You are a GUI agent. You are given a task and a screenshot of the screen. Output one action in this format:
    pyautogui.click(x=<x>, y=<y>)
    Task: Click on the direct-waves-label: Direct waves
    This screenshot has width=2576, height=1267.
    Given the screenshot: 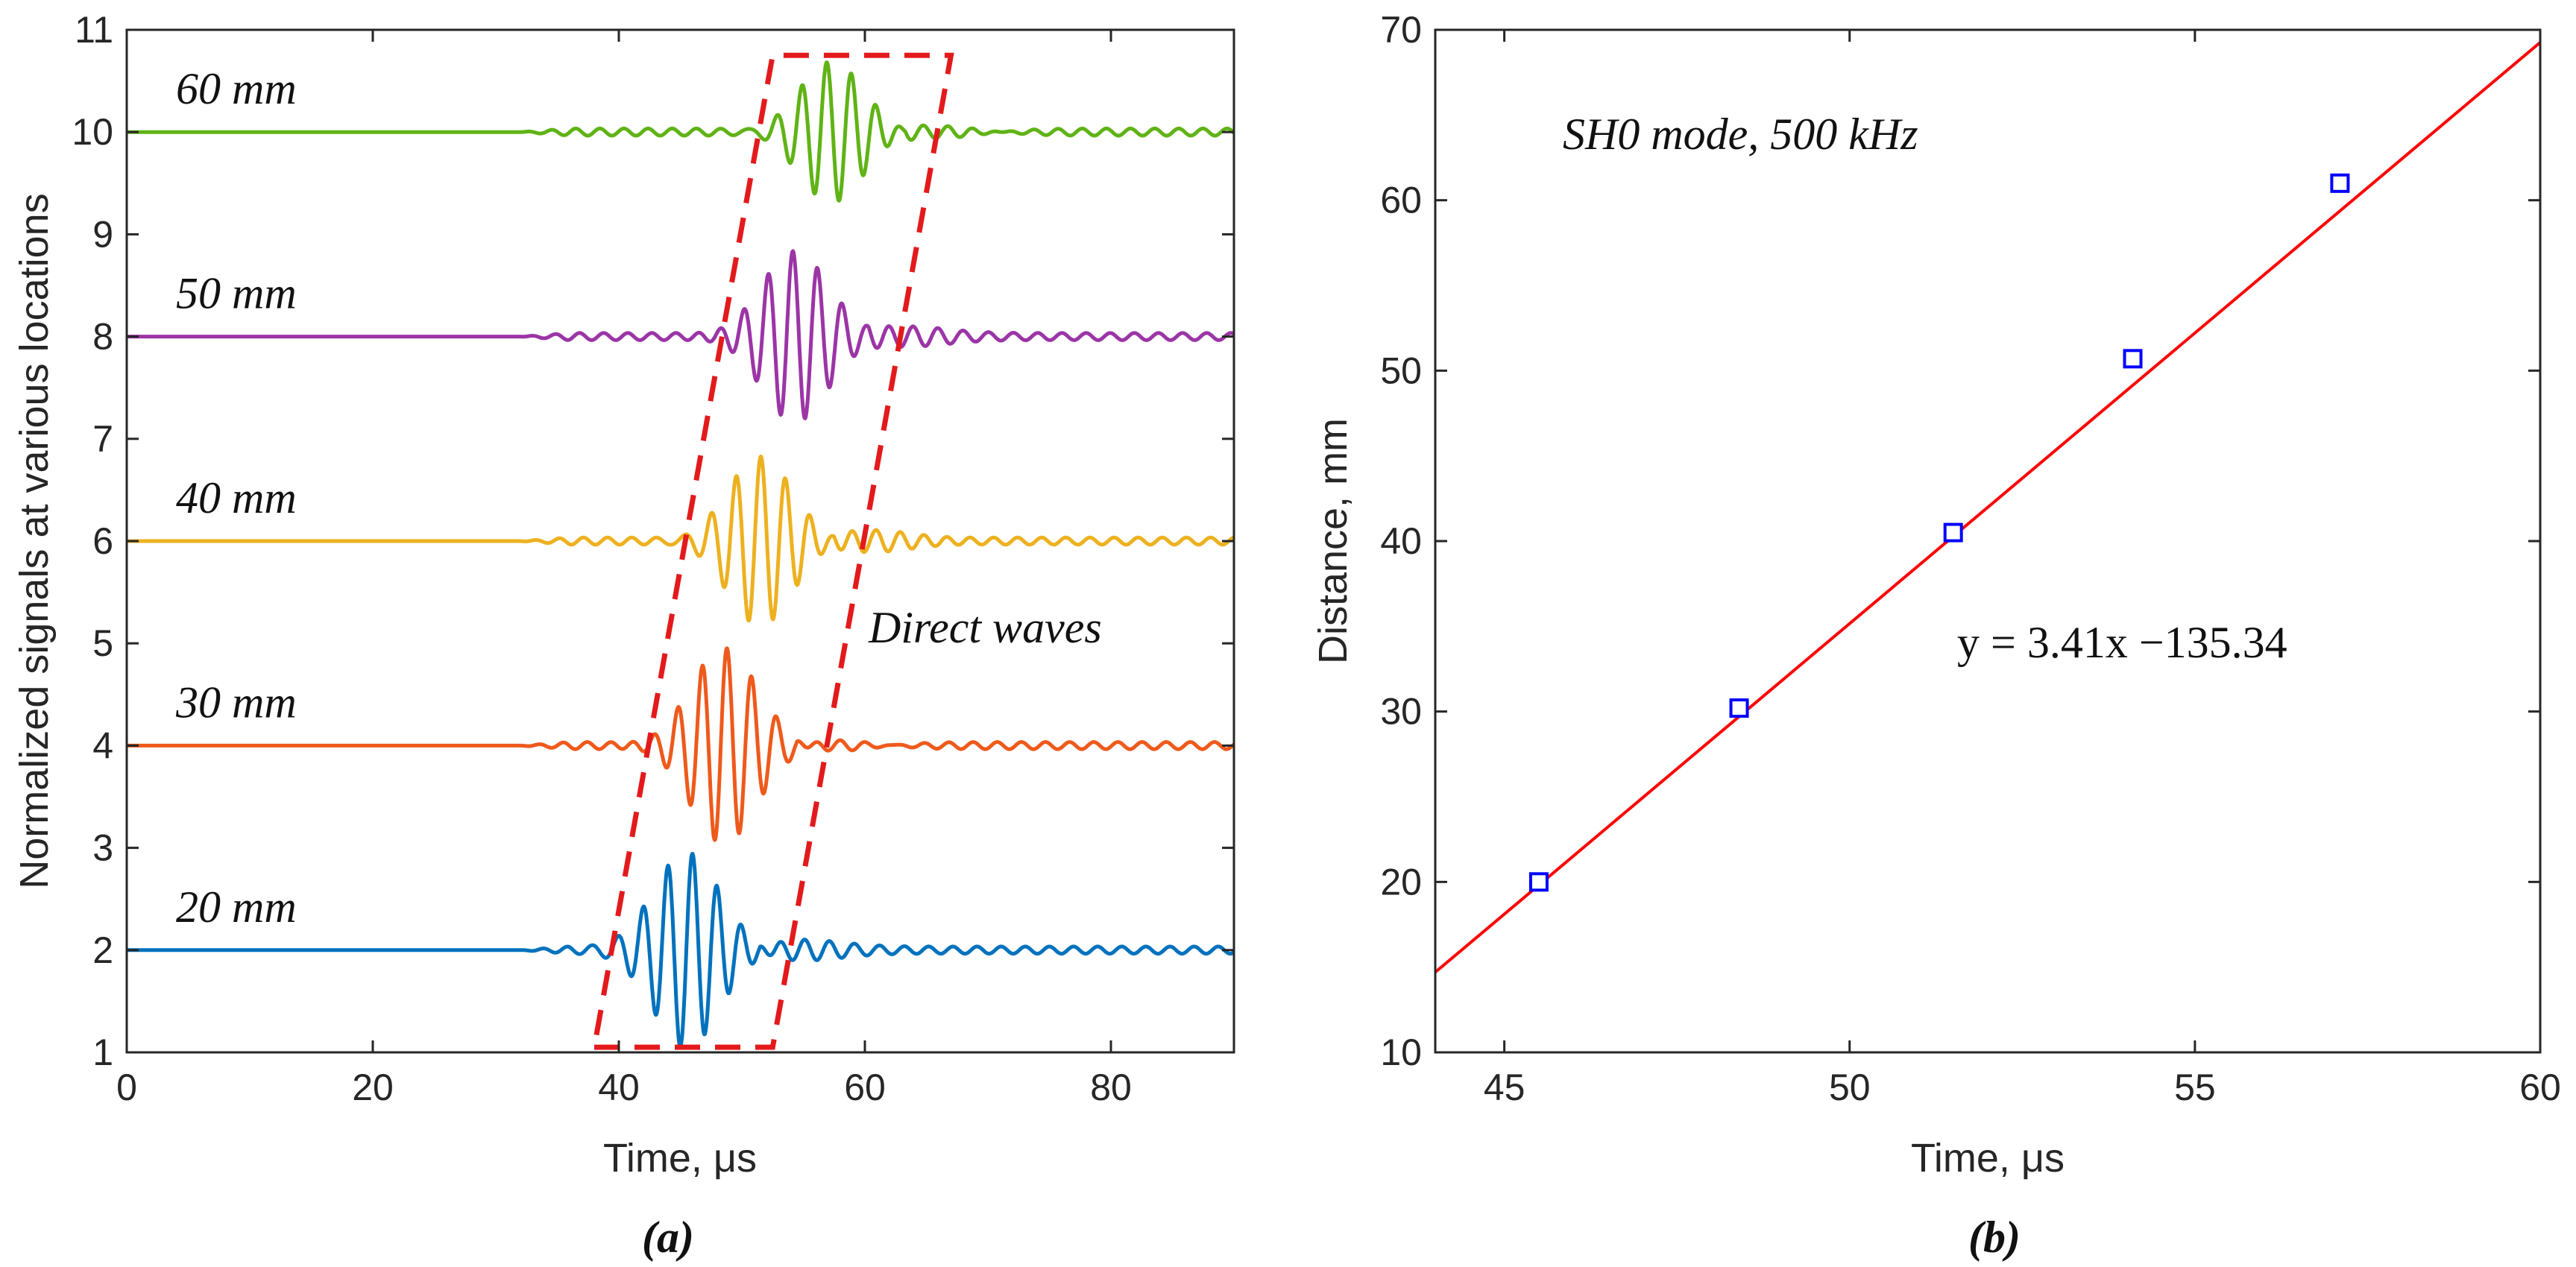 What is the action you would take?
    pyautogui.click(x=985, y=627)
    